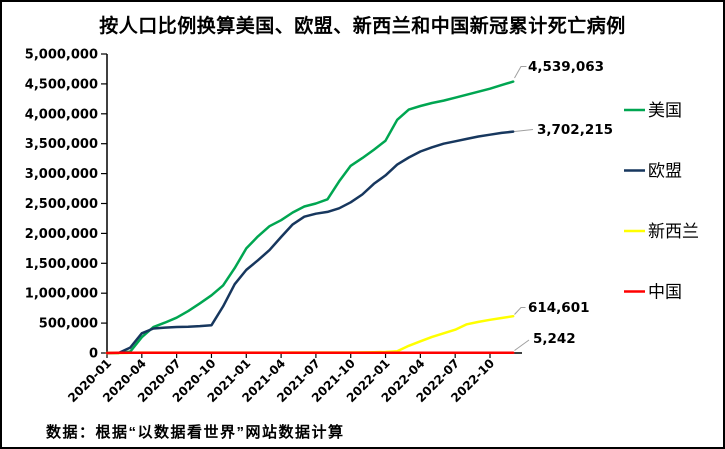 This screenshot has height=449, width=725. Describe the element at coordinates (673, 231) in the screenshot. I see `legend-label-2: 新西兰` at that location.